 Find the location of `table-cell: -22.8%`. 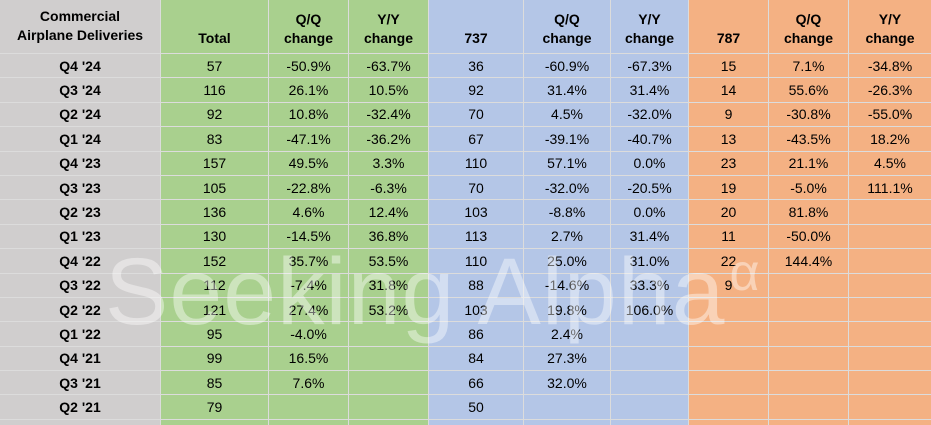

table-cell: -22.8% is located at coordinates (308, 187).